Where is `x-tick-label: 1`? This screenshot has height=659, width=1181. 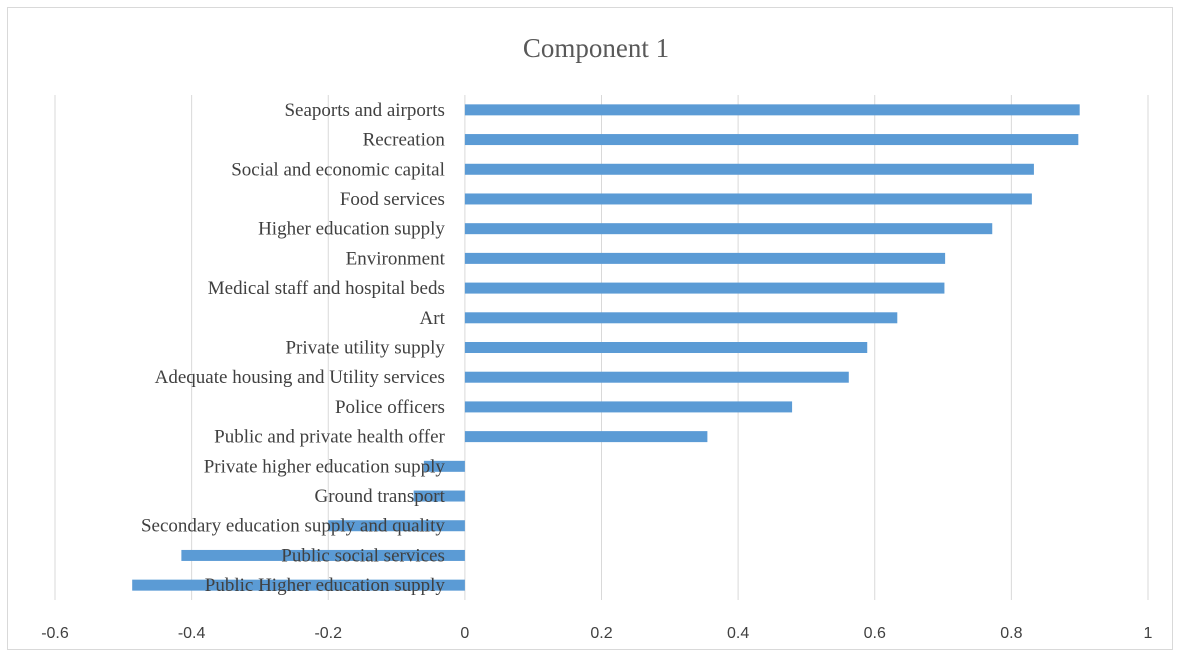 x-tick-label: 1 is located at coordinates (1148, 633).